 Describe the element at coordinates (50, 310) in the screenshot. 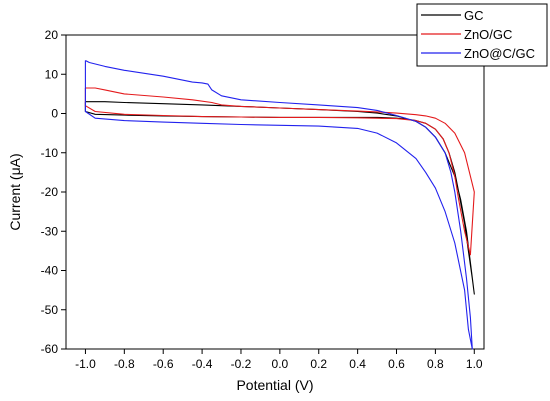

I see `y-tick-label: -50` at that location.